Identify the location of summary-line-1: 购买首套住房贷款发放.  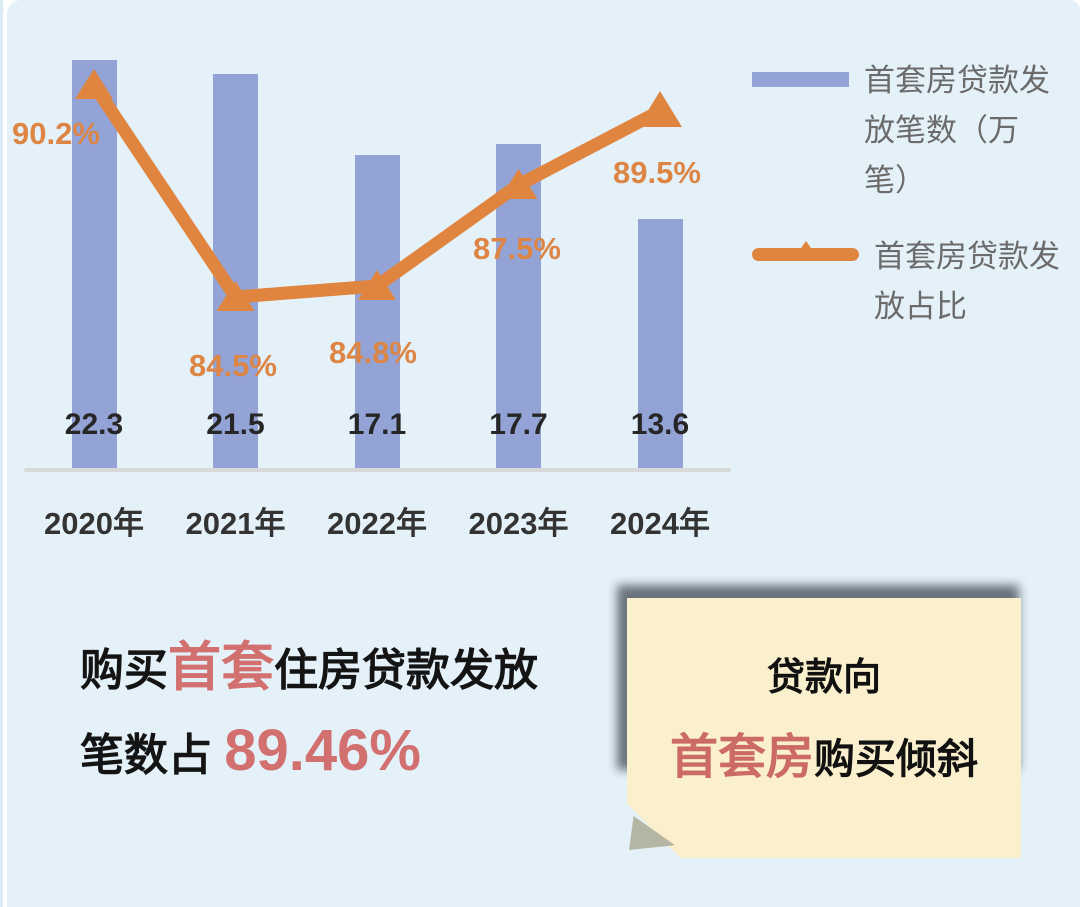
(309, 669).